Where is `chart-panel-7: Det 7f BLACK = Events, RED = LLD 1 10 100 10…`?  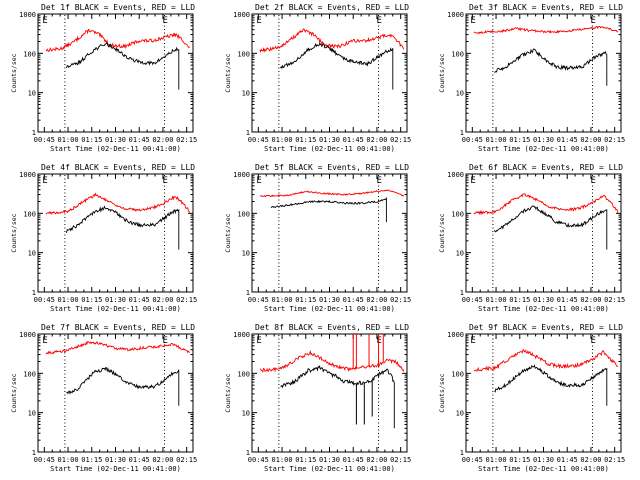 chart-panel-7: Det 7f BLACK = Events, RED = LLD 1 10 100 10… is located at coordinates (103, 398).